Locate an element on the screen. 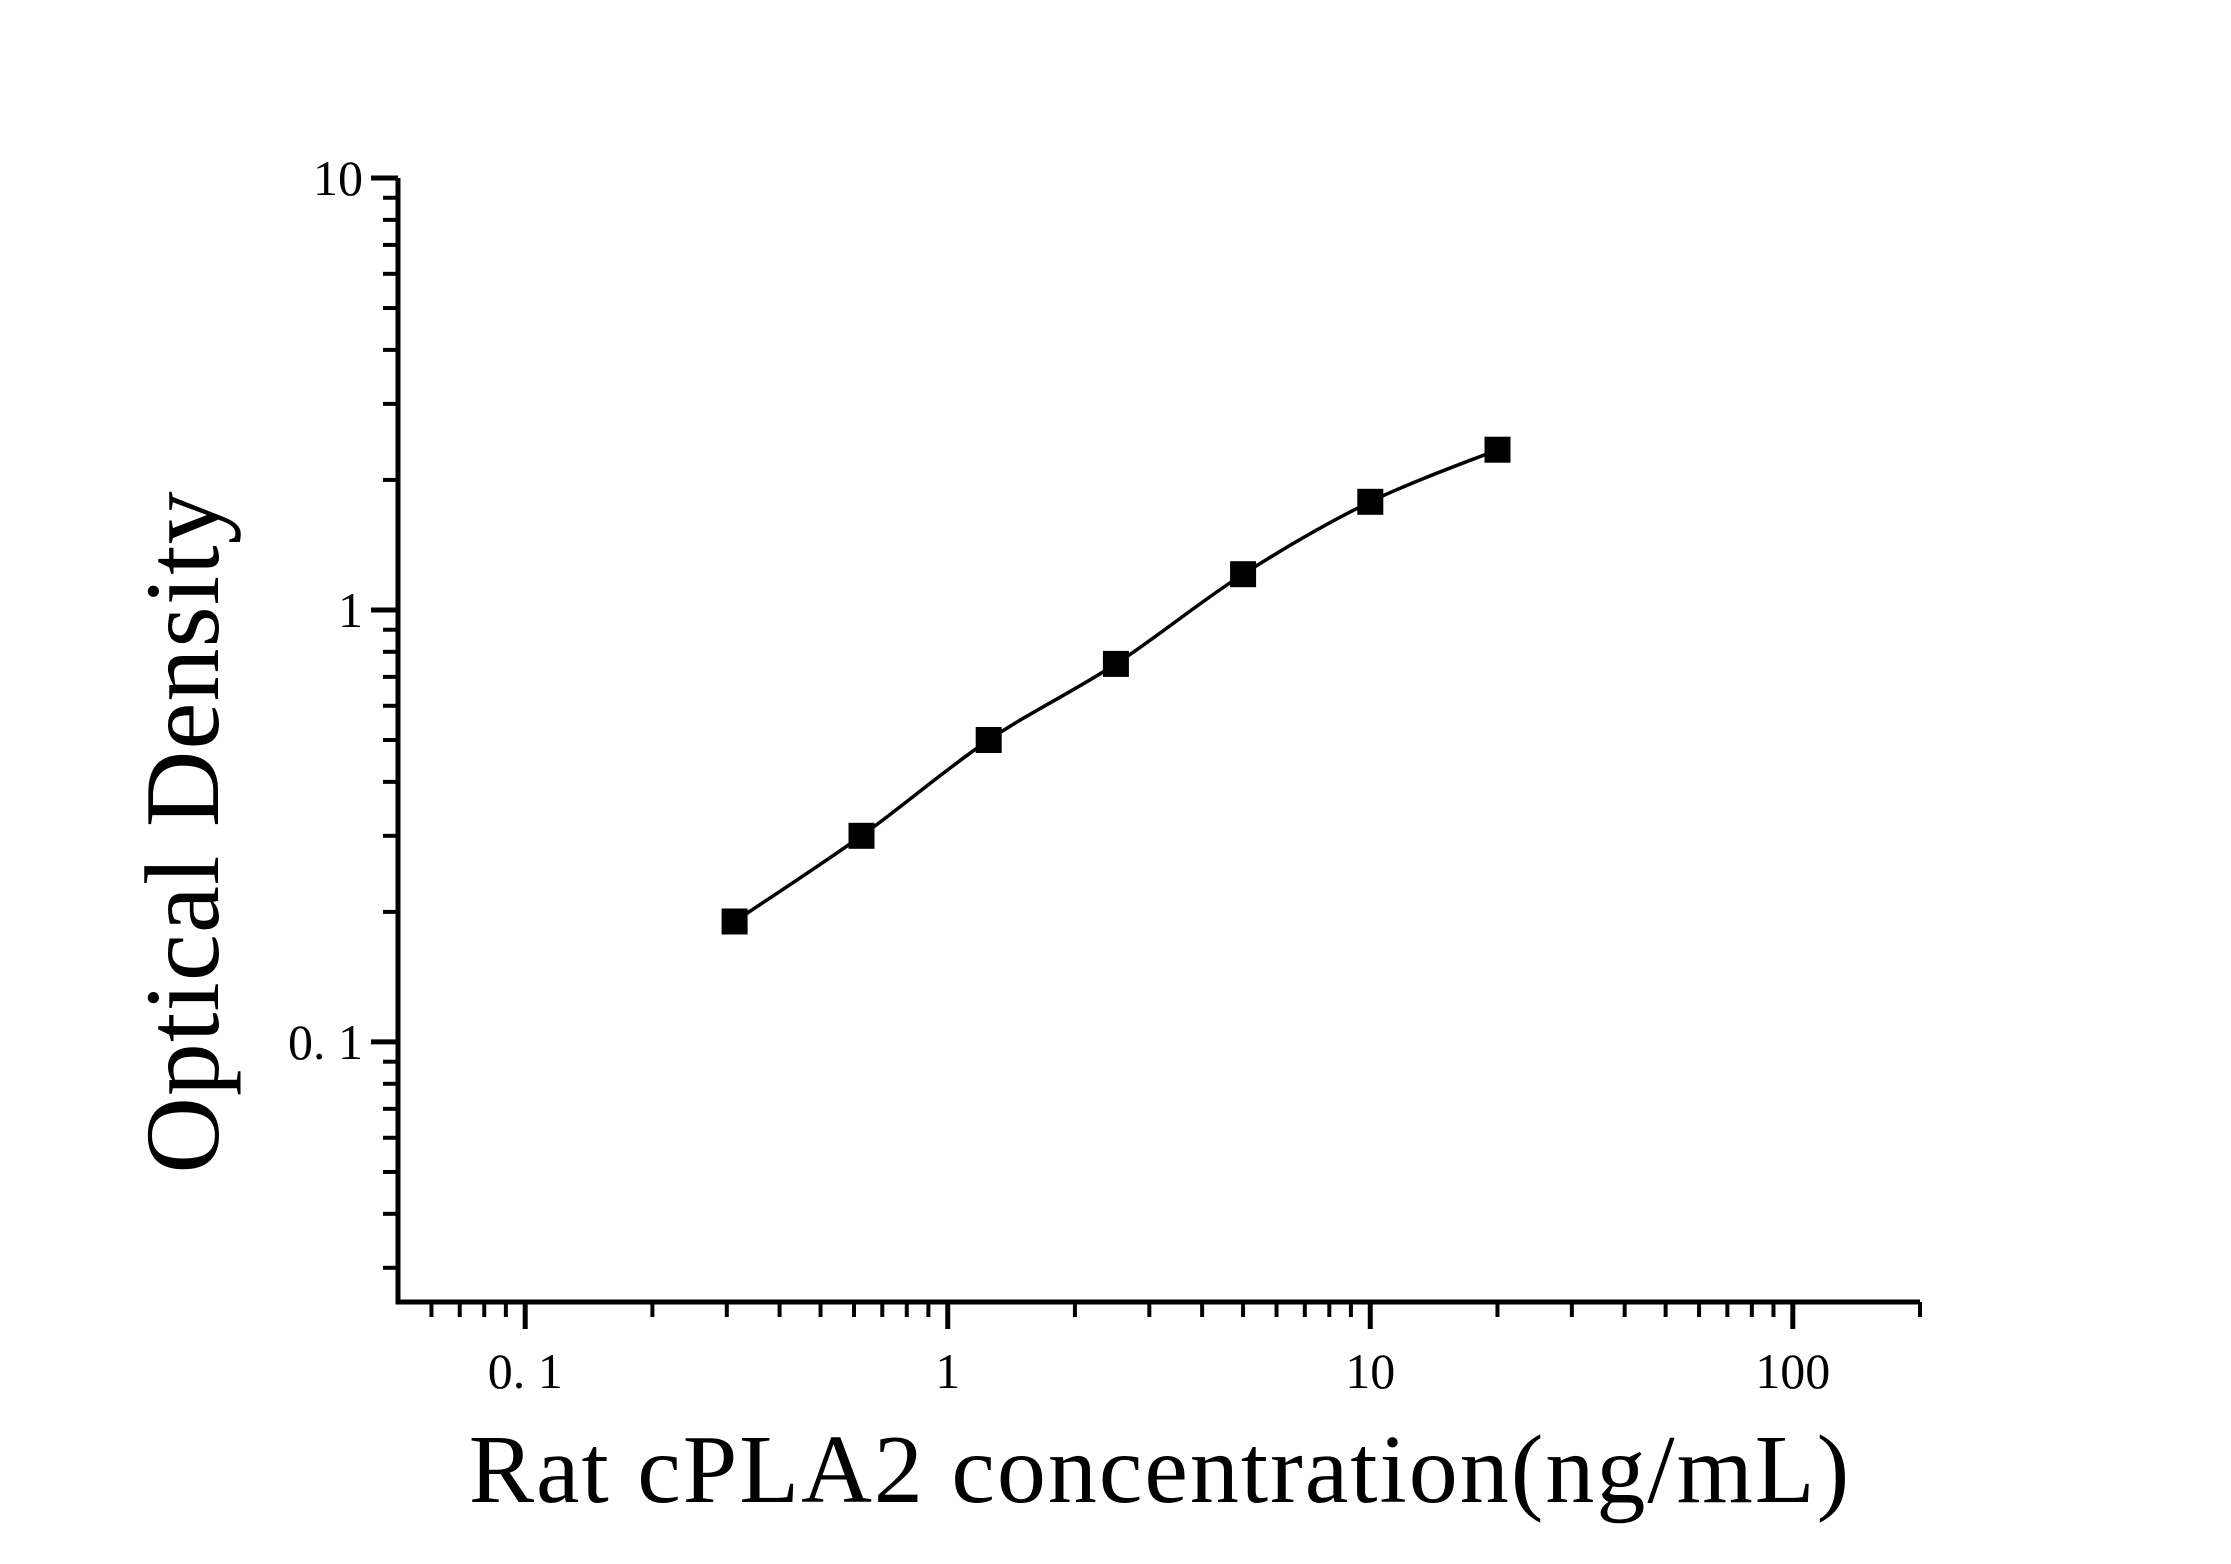 Image resolution: width=2231 pixels, height=1564 pixels. x-tick-label: 1 is located at coordinates (947, 1371).